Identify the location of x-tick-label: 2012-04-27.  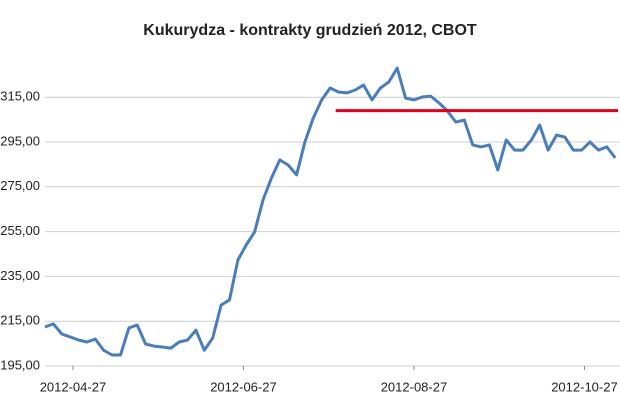
(73, 386).